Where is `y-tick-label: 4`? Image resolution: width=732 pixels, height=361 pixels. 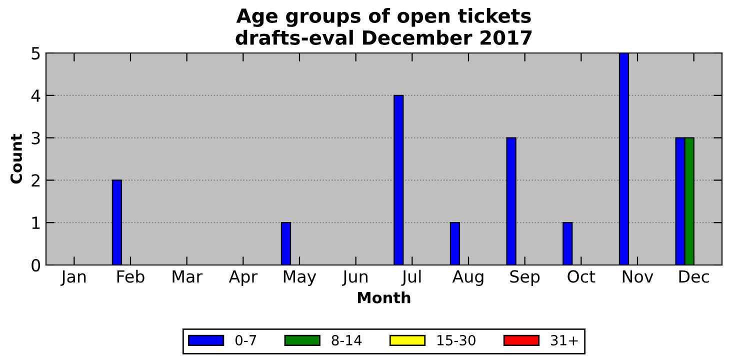
y-tick-label: 4 is located at coordinates (35, 96).